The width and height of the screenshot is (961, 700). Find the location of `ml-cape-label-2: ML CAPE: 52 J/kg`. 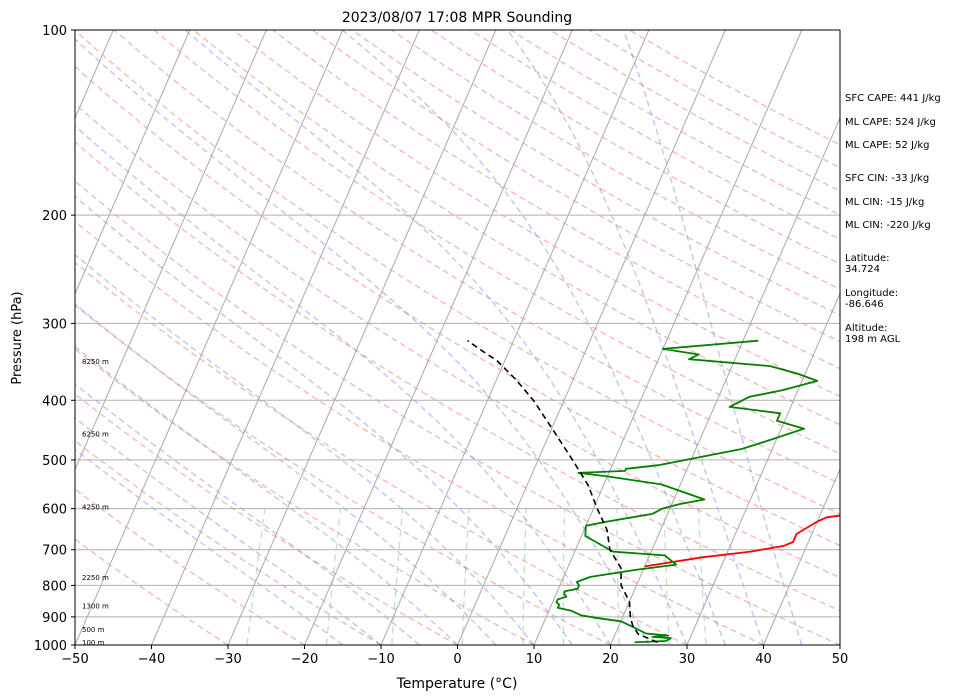

ml-cape-label-2: ML CAPE: 52 J/kg is located at coordinates (887, 145).